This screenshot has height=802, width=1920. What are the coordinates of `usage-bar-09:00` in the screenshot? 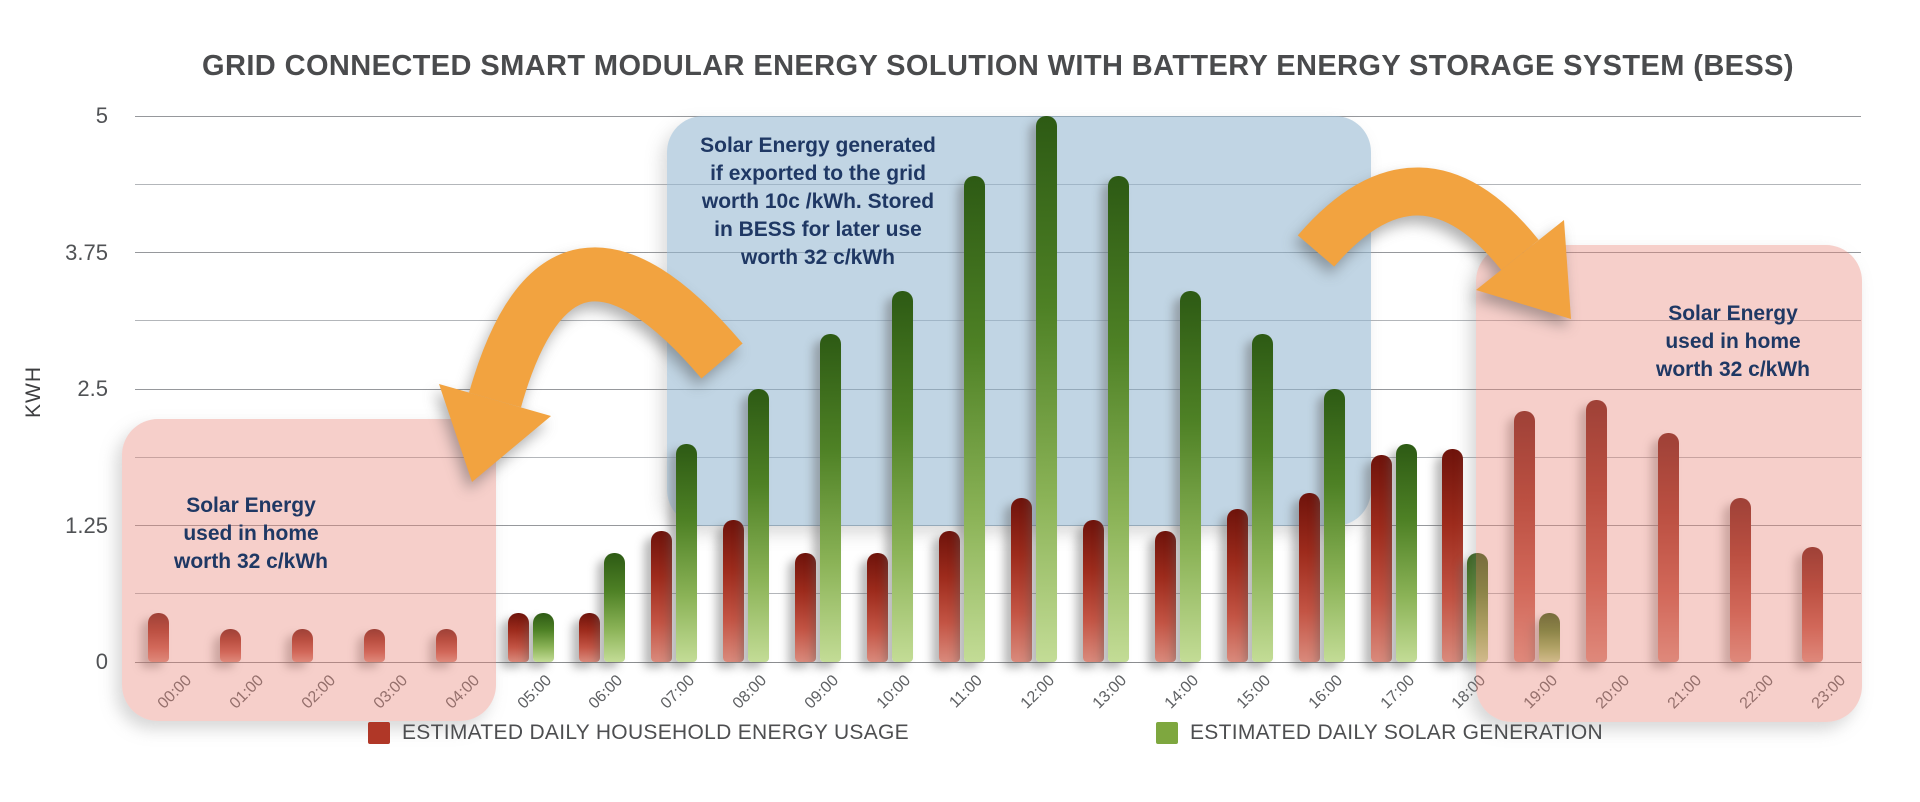 It's located at (806, 607).